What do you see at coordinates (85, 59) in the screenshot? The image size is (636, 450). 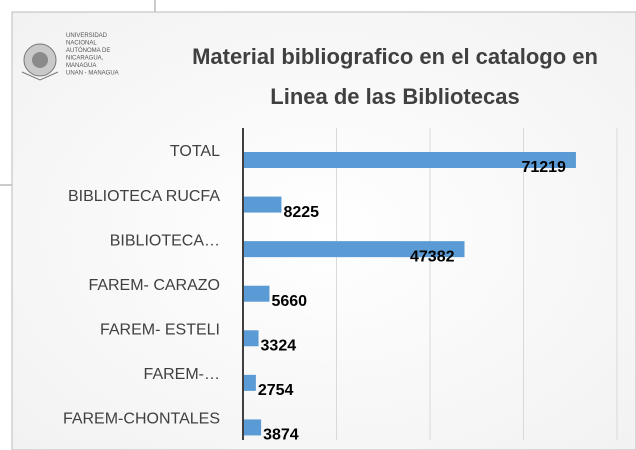 I see `logo-text: NICARAGUA,` at bounding box center [85, 59].